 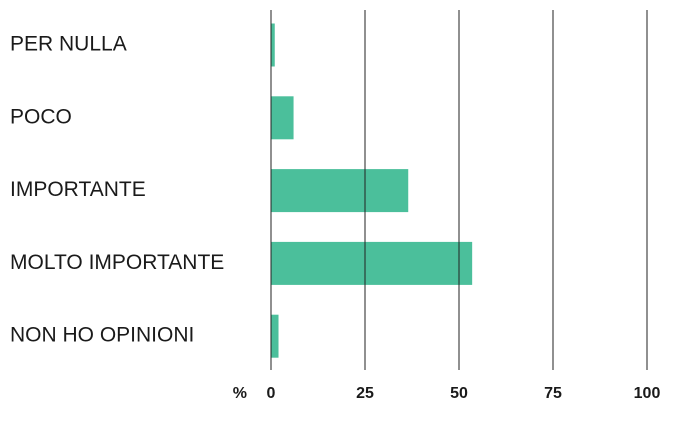 What do you see at coordinates (102, 335) in the screenshot?
I see `category-label: NON HO OPINIONI` at bounding box center [102, 335].